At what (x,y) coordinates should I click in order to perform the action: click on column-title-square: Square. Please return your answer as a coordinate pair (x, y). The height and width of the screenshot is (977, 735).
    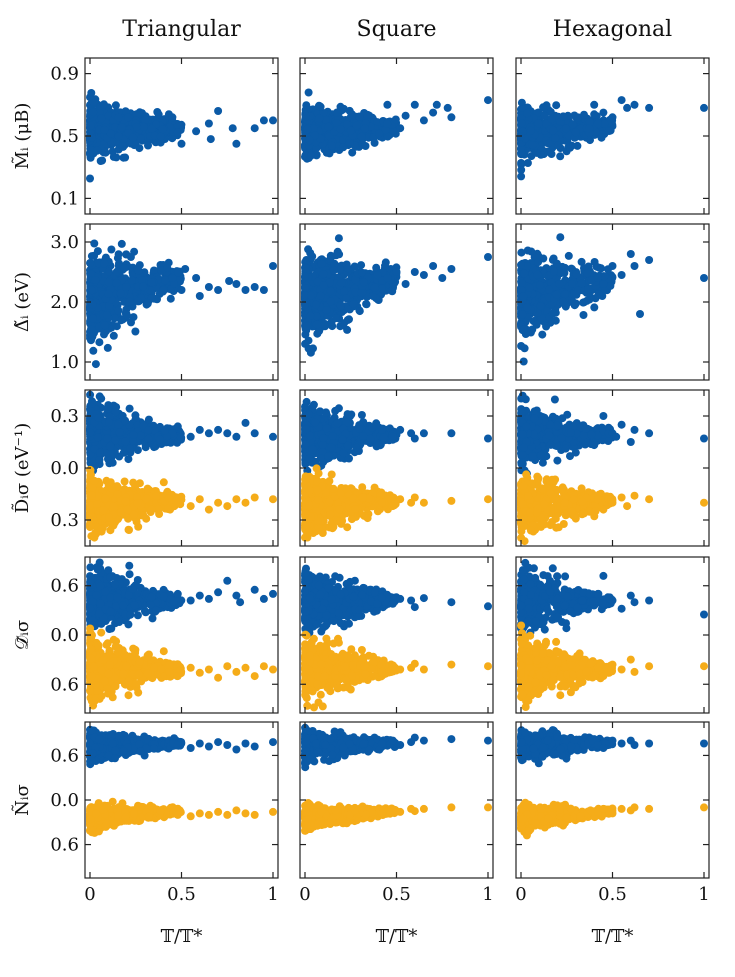
    Looking at the image, I should click on (397, 29).